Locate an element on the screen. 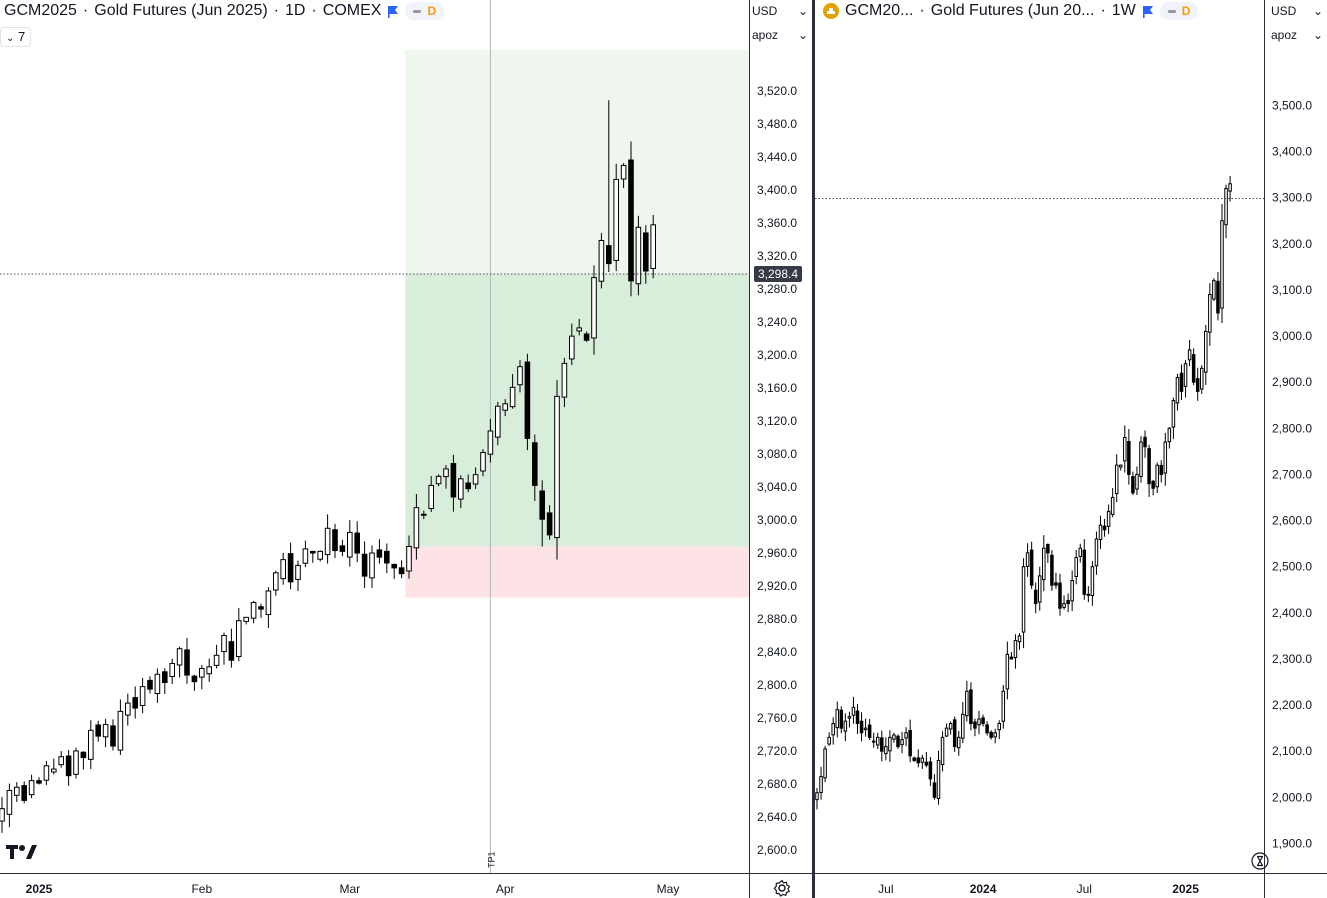 This screenshot has width=1327, height=898. price-tick-label: 3,080.0 is located at coordinates (777, 454).